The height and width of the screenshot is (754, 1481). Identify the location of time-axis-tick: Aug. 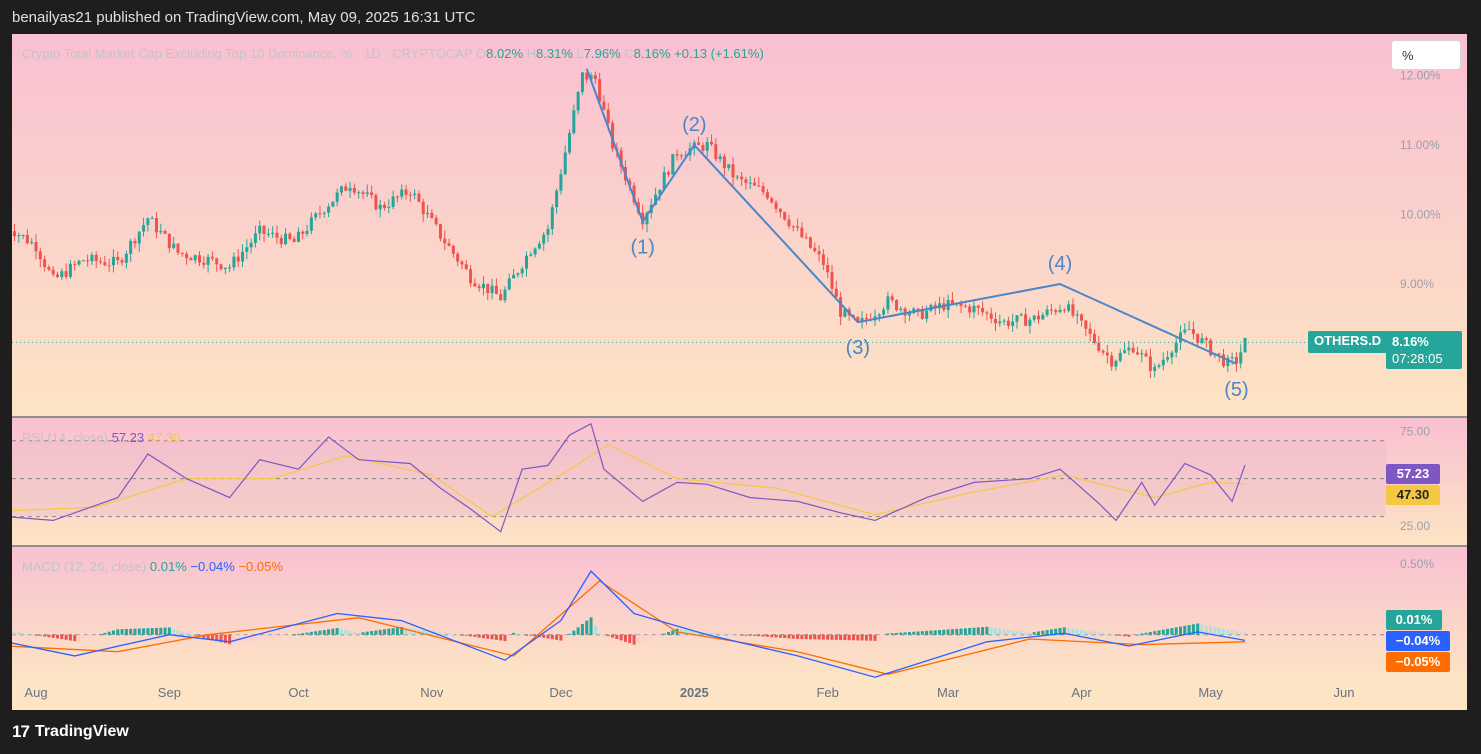
(35, 692).